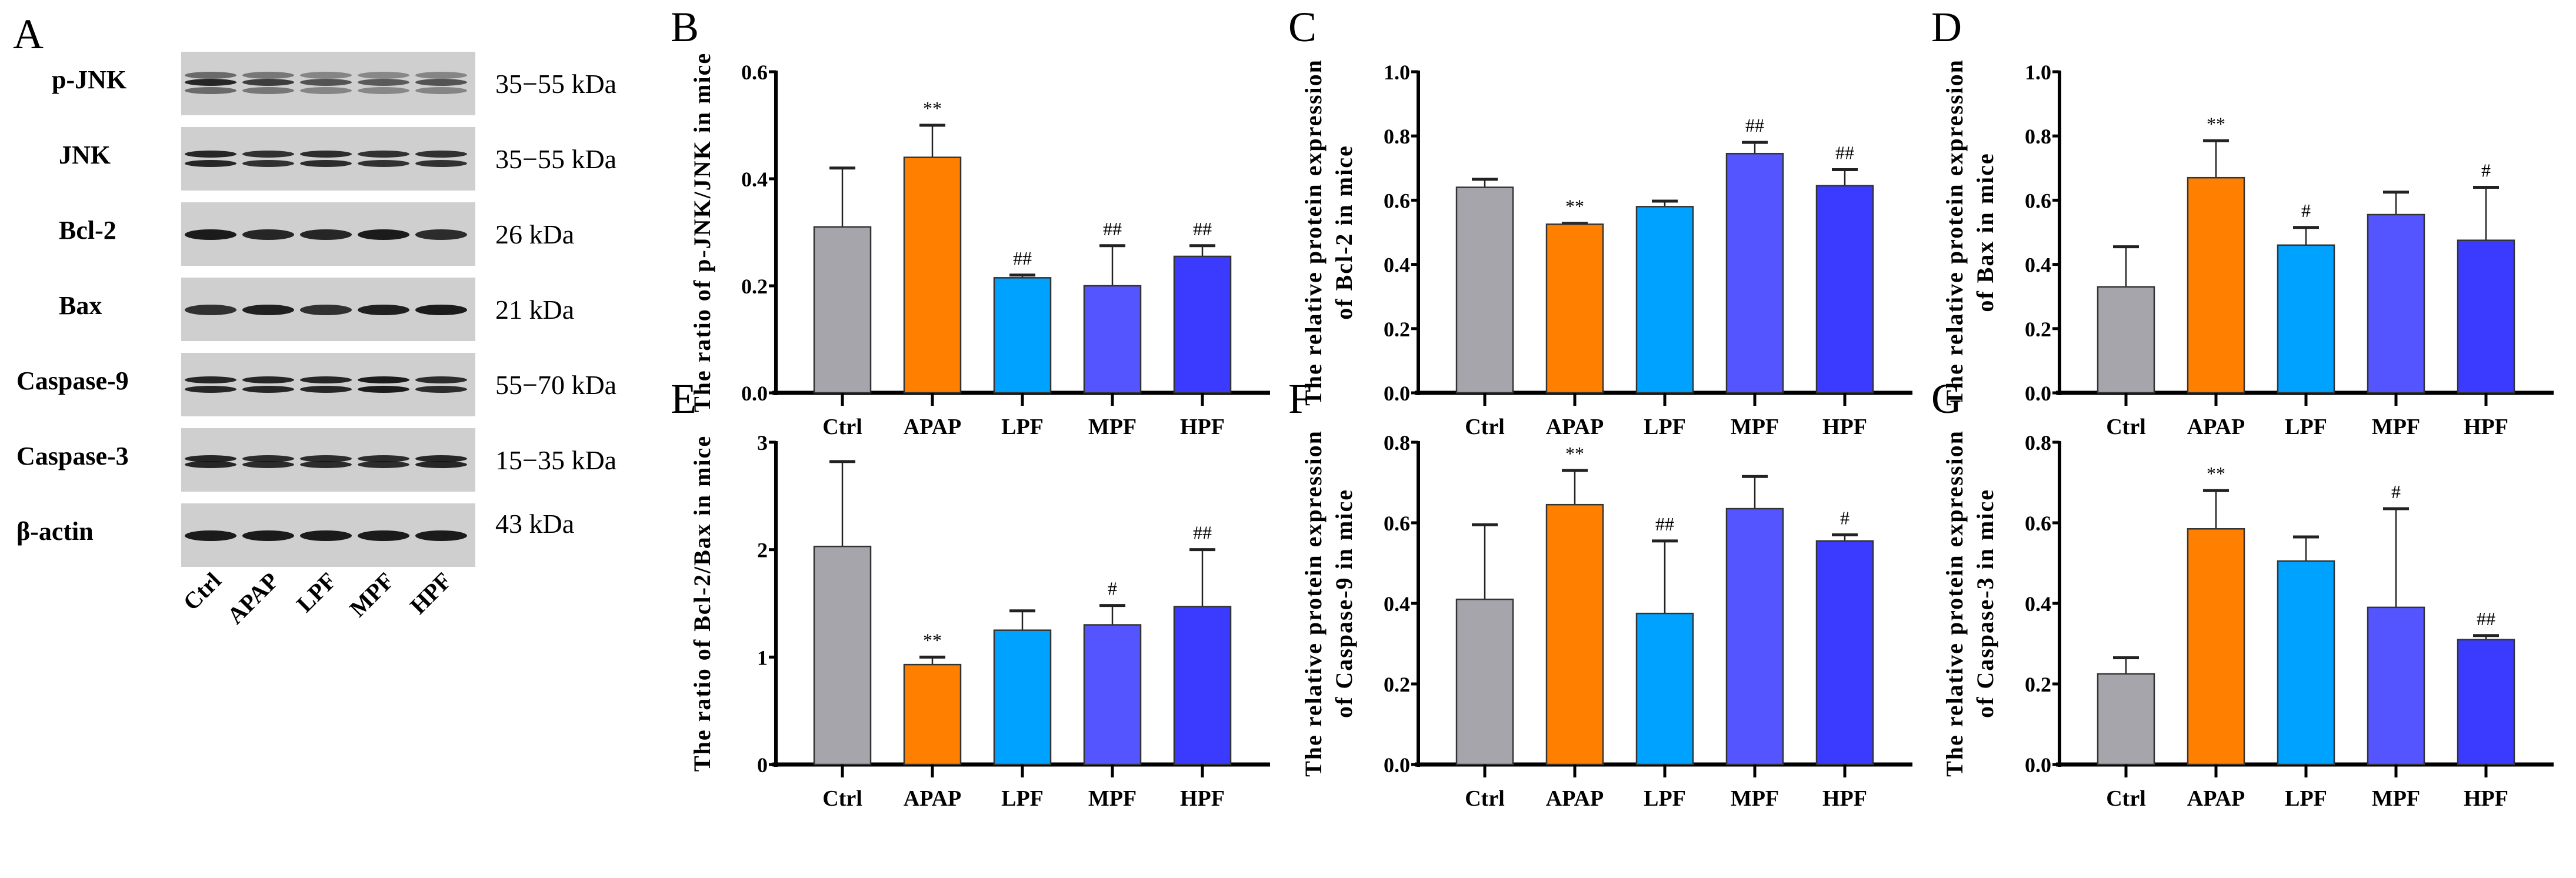  What do you see at coordinates (1985, 232) in the screenshot?
I see `y-axis-label: of Bax in mice` at bounding box center [1985, 232].